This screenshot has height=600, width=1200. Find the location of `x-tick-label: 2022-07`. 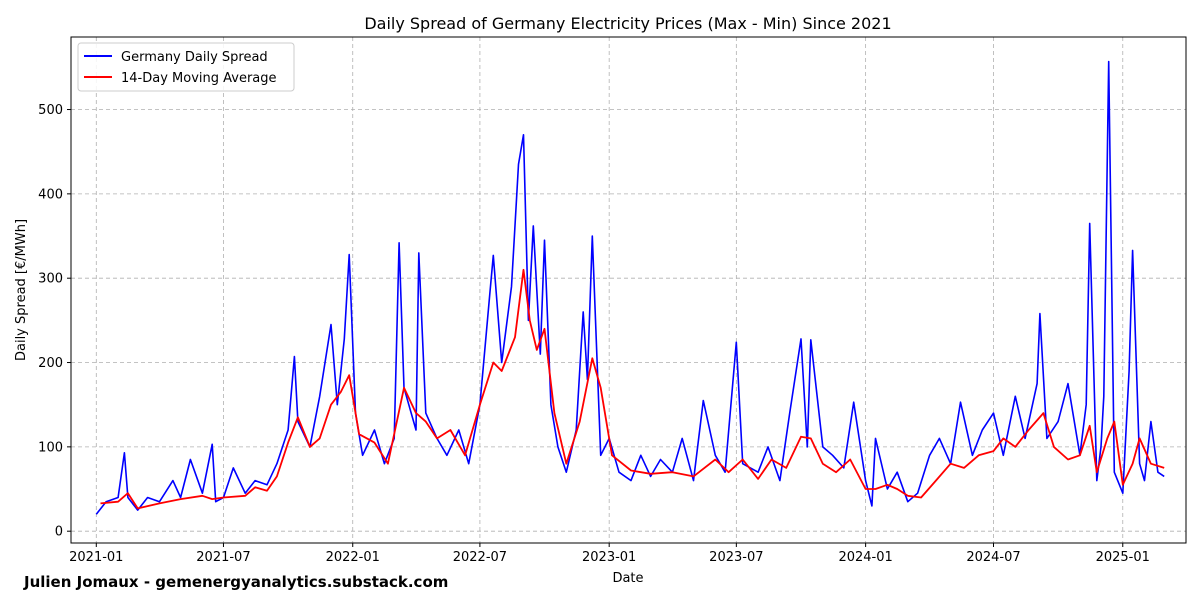

x-tick-label: 2022-07 is located at coordinates (480, 557).